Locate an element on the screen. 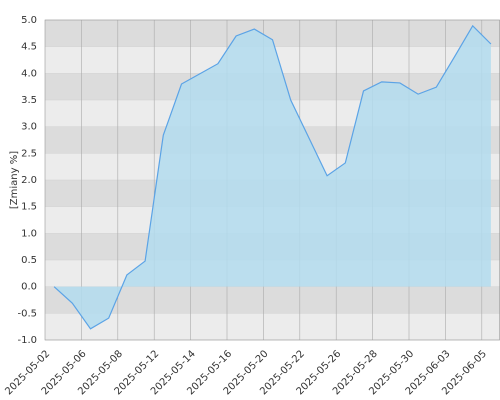 The height and width of the screenshot is (400, 500). y-tick-label: 4.5 is located at coordinates (29, 47).